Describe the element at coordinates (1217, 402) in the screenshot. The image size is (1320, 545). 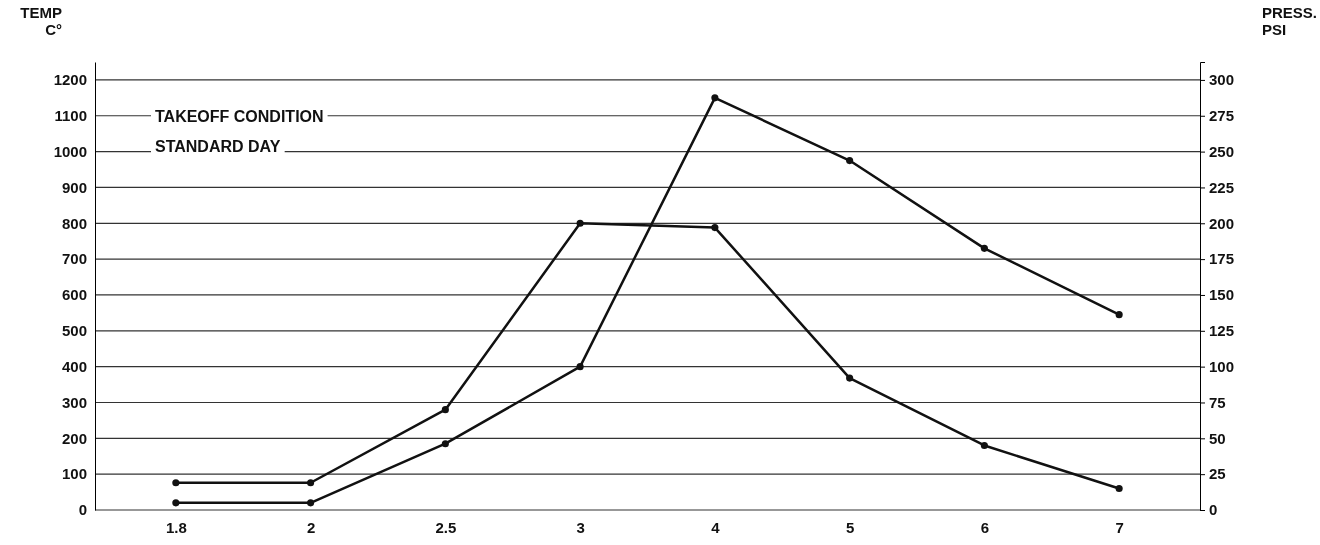
I see `y2-tick-label: 75` at that location.